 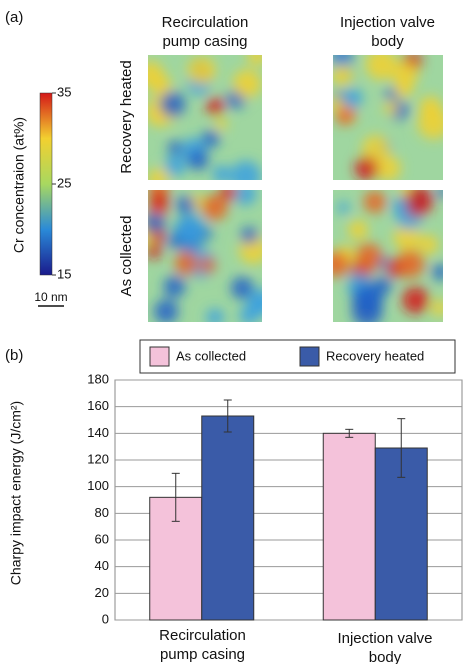 What do you see at coordinates (14, 355) in the screenshot?
I see `panel-label: (b)` at bounding box center [14, 355].